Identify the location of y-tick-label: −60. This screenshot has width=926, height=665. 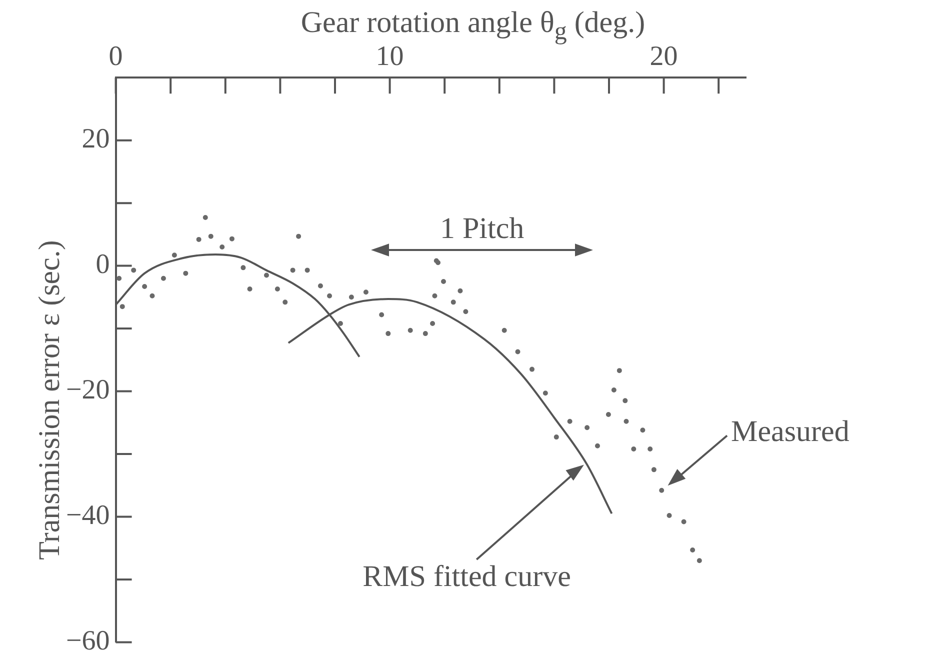
(88, 641).